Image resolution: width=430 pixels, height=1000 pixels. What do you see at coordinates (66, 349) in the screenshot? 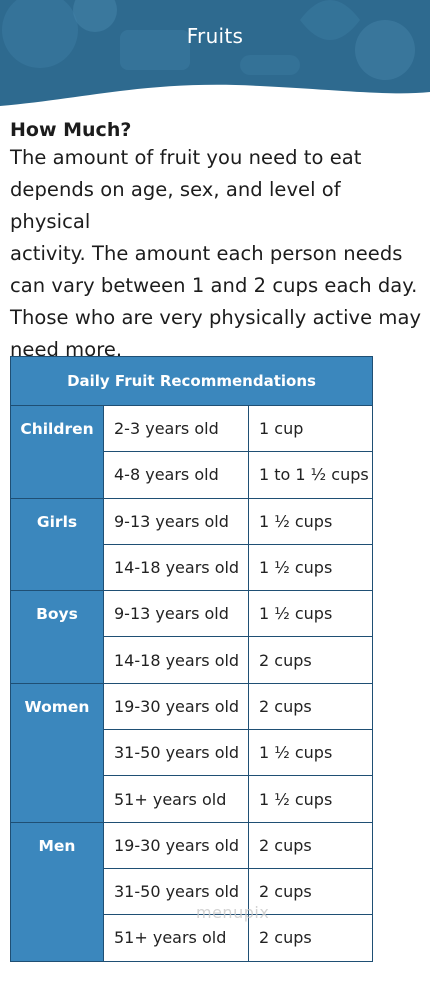
I see `paragraph-line: need more.` at bounding box center [66, 349].